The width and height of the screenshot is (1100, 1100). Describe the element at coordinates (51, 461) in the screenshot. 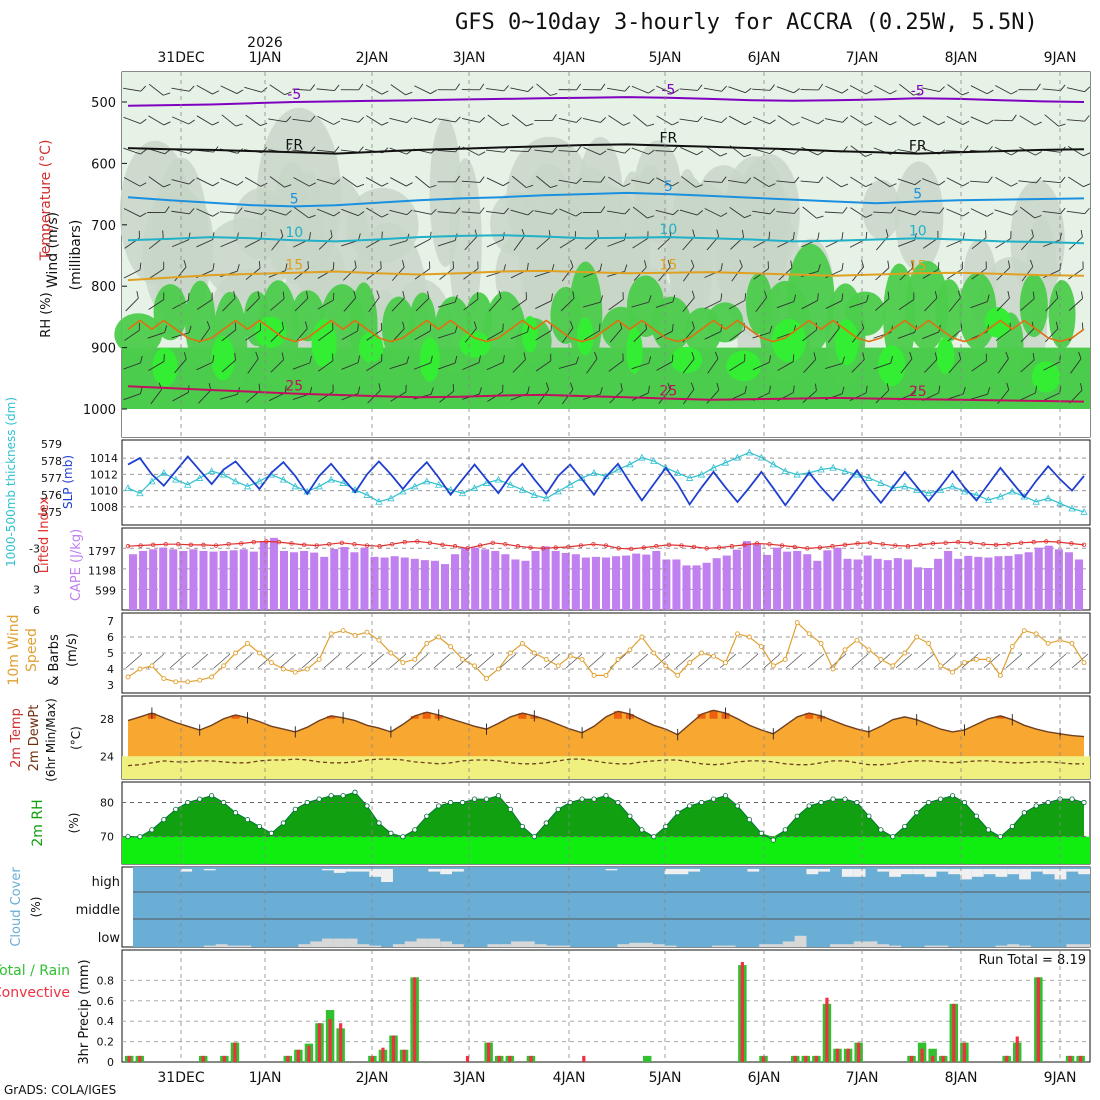

I see `thickness-tick-label: 578` at that location.